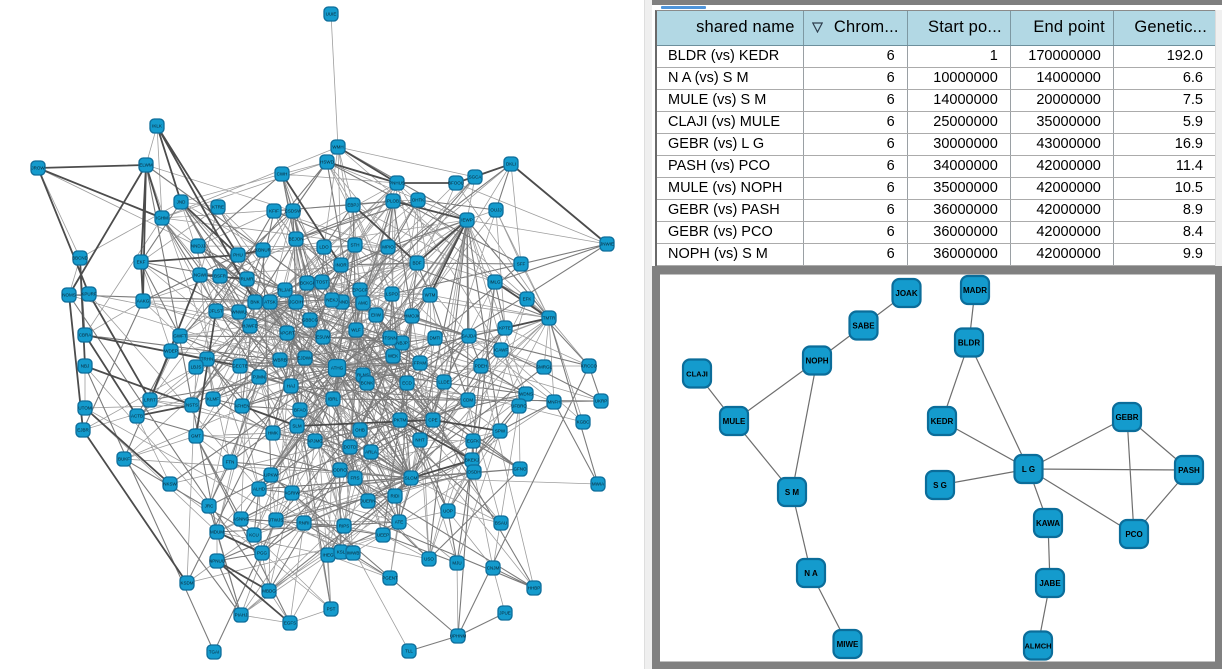  I want to click on svg-text: JPUE, so click(505, 613).